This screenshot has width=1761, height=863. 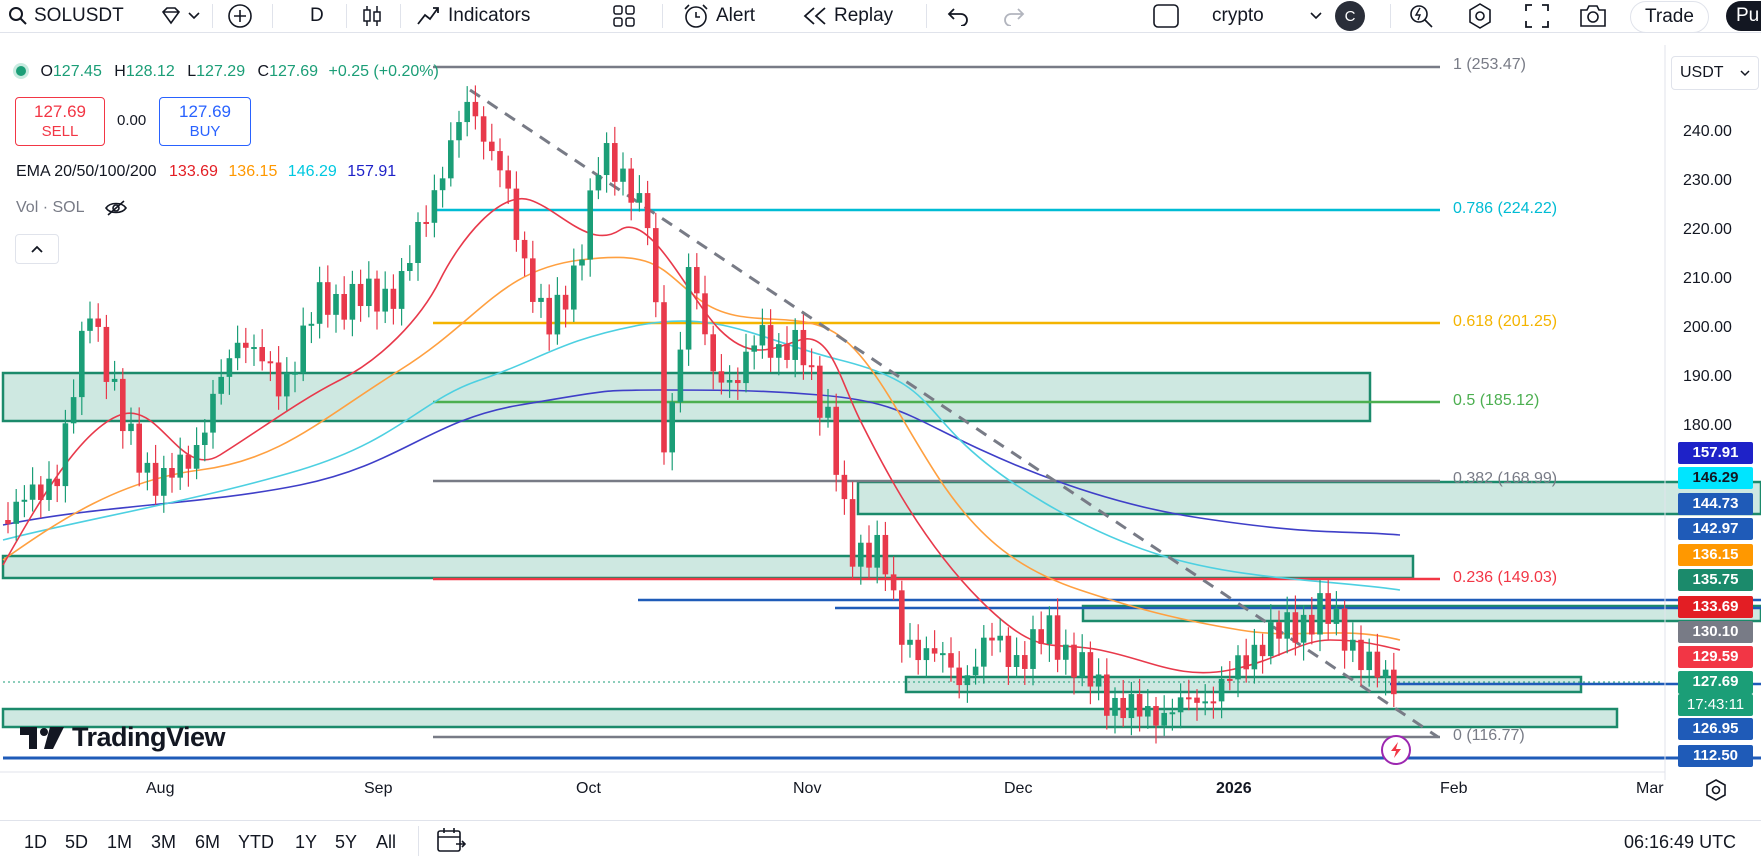 What do you see at coordinates (36, 842) in the screenshot?
I see `timeframe-1d: 1D` at bounding box center [36, 842].